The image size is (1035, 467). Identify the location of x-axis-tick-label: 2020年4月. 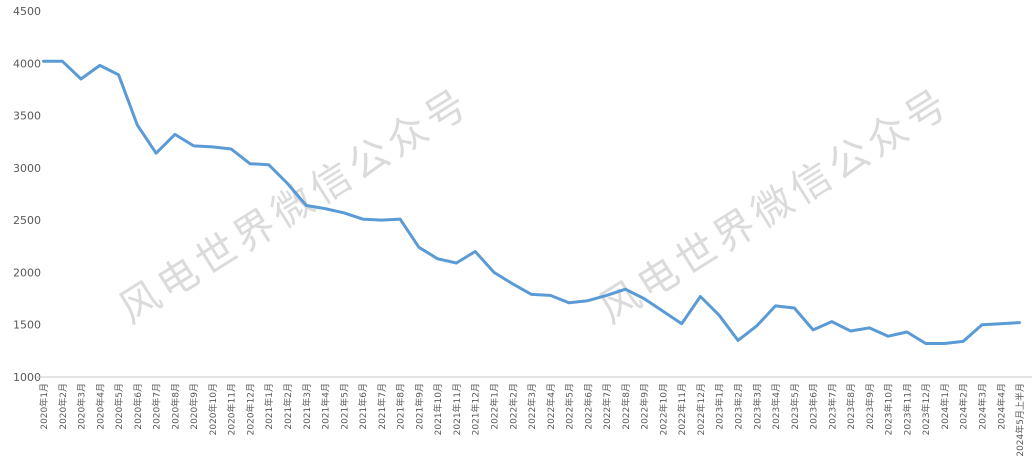
(100, 406).